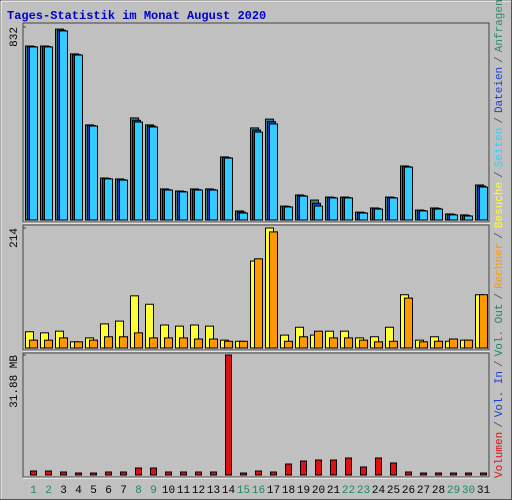 This screenshot has height=500, width=512. Describe the element at coordinates (273, 491) in the screenshot. I see `x-tick-label: 17` at that location.